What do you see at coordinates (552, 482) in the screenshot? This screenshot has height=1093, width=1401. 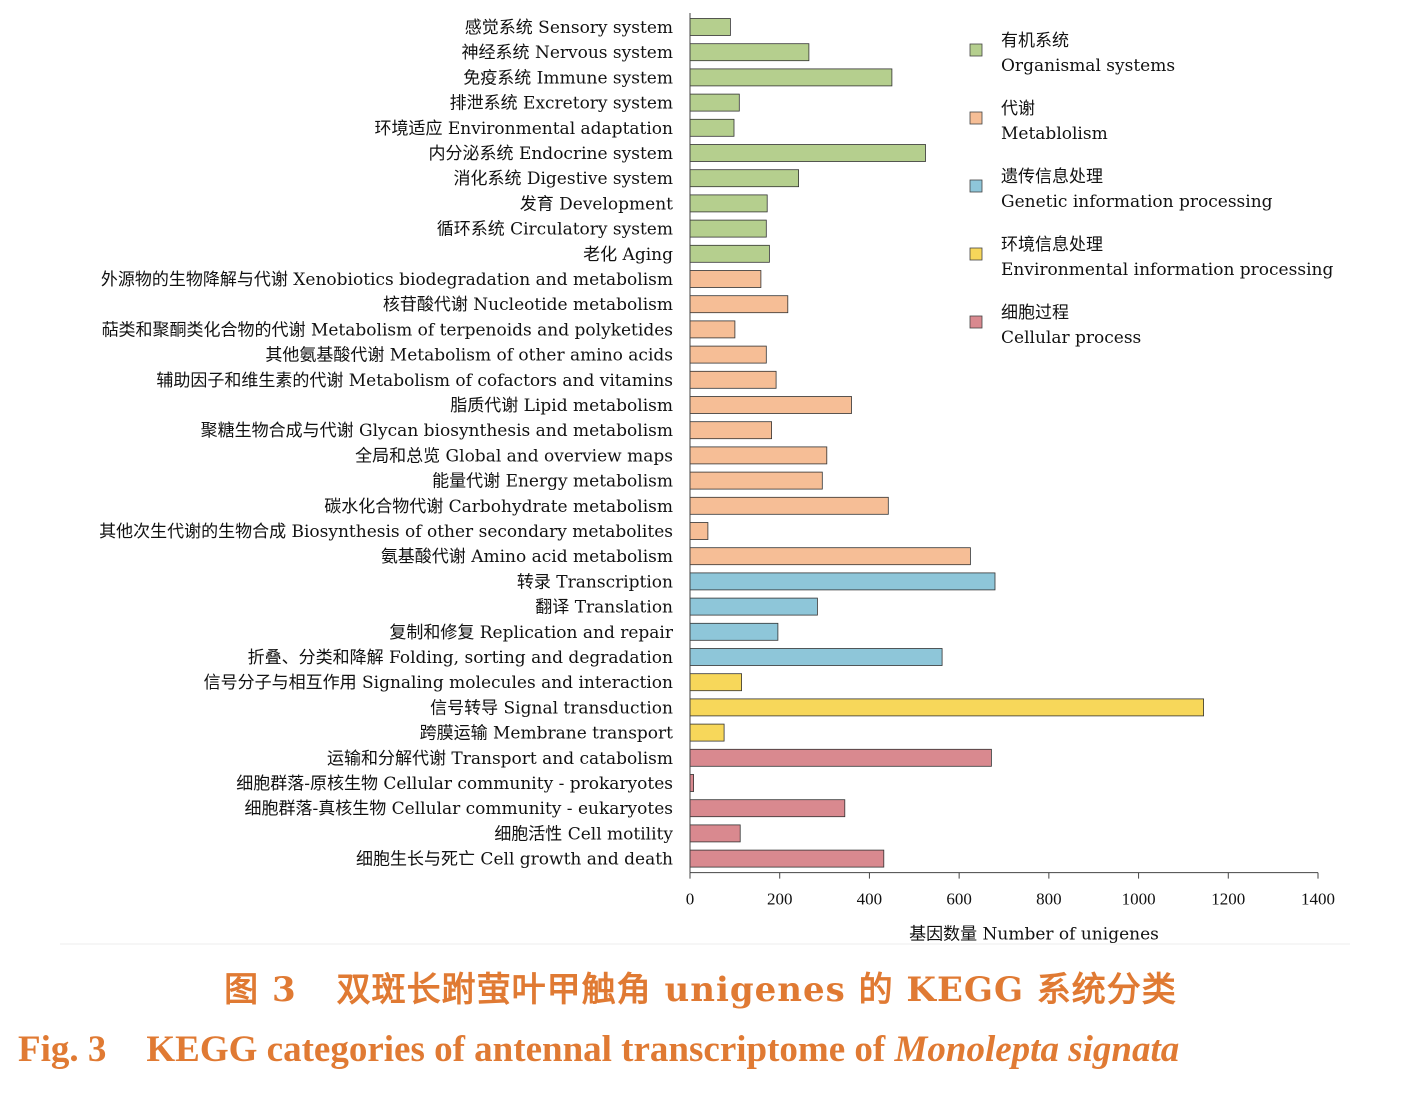 I see `category-label-19: 能量代谢 Energy metabolism` at bounding box center [552, 482].